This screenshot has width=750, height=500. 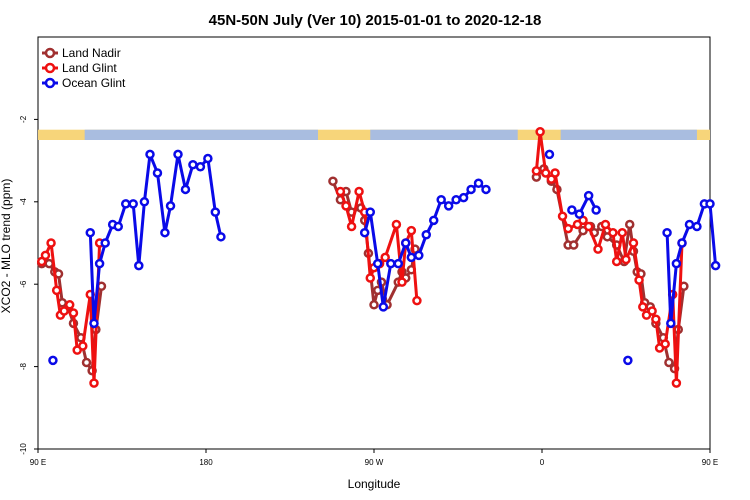 I want to click on x-tick-label: 0, so click(x=542, y=462).